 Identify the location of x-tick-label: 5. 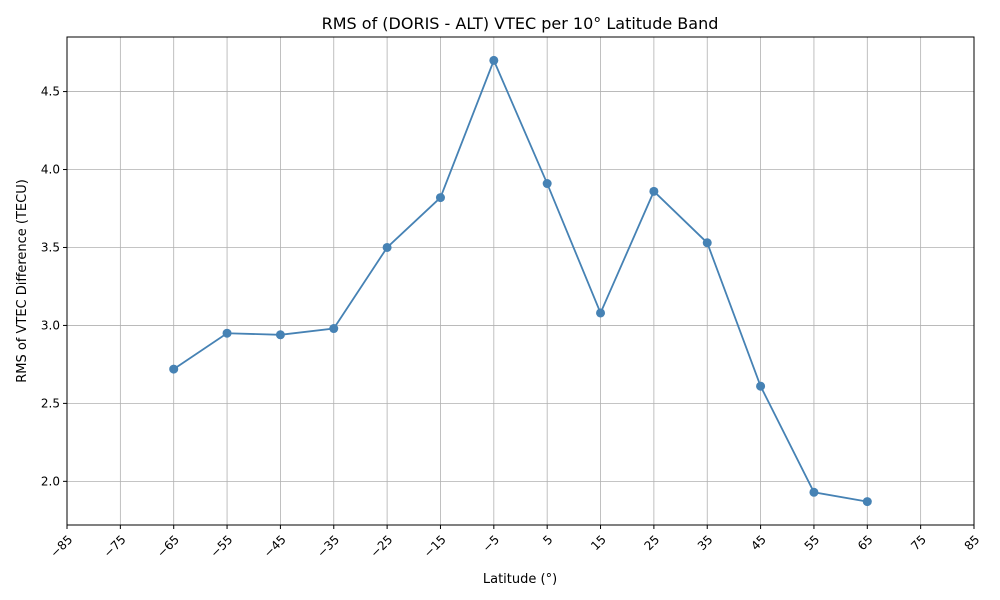
(547, 539).